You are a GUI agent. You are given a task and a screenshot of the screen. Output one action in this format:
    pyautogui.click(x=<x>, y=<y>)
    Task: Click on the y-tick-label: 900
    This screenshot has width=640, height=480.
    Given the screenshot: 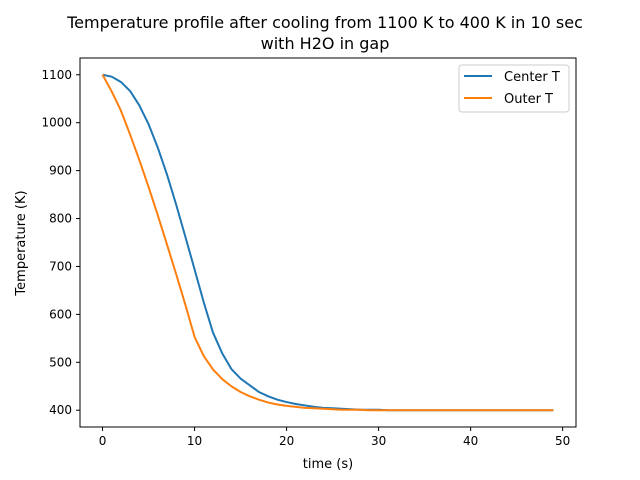 What is the action you would take?
    pyautogui.click(x=60, y=171)
    